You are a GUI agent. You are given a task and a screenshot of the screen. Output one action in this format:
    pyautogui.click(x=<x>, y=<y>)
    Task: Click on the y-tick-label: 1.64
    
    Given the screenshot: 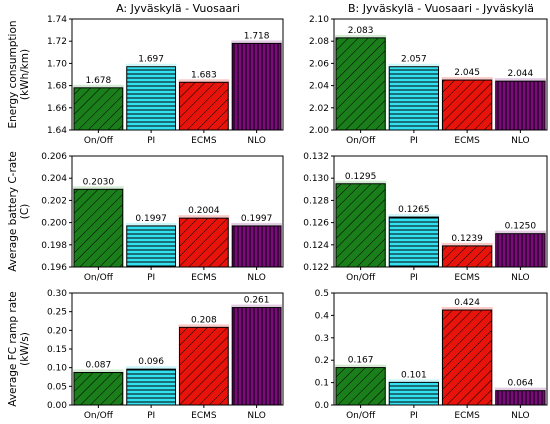 What is the action you would take?
    pyautogui.click(x=57, y=131)
    